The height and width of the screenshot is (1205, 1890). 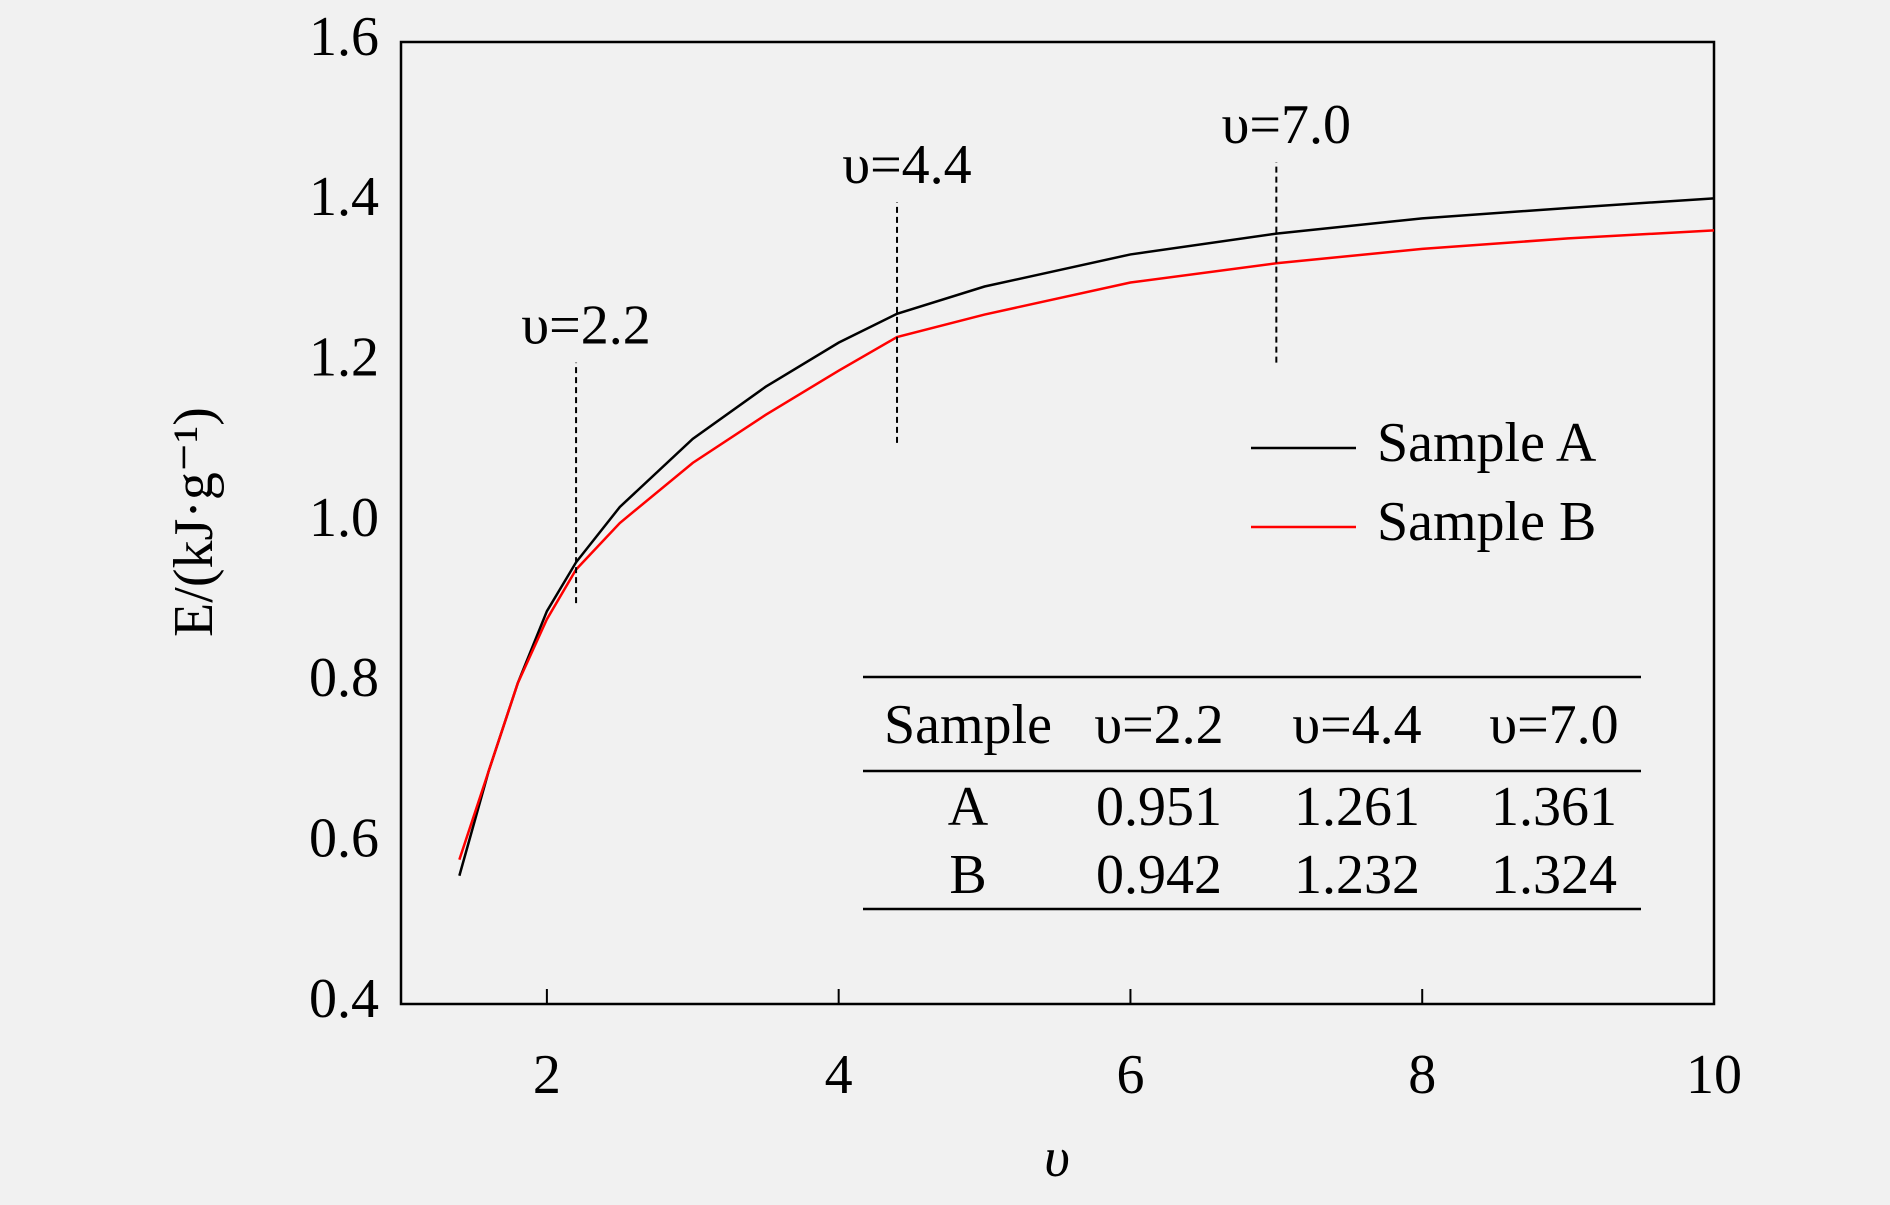 I want to click on y-tick-label: 0.6, so click(x=344, y=839).